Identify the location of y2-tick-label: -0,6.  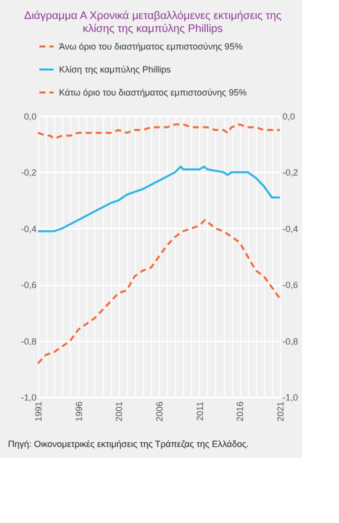
(290, 285).